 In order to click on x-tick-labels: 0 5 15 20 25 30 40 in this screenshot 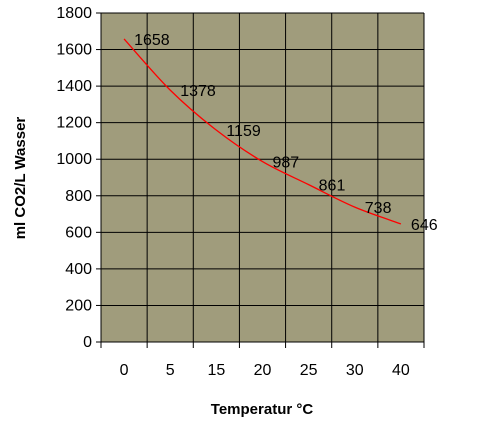, I will do `click(265, 370)`.